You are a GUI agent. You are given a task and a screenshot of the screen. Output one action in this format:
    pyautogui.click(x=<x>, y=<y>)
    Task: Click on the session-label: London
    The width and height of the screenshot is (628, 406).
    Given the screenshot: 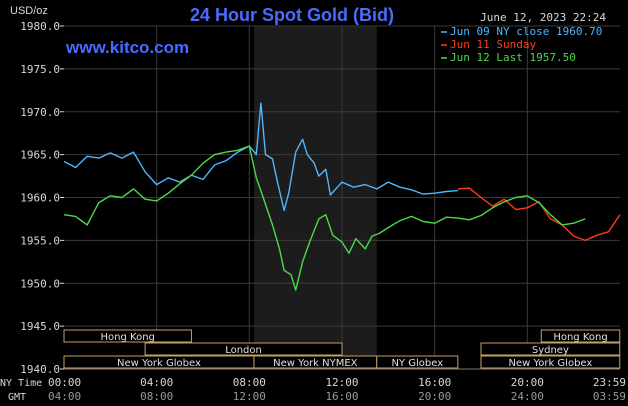 What is the action you would take?
    pyautogui.click(x=243, y=350)
    